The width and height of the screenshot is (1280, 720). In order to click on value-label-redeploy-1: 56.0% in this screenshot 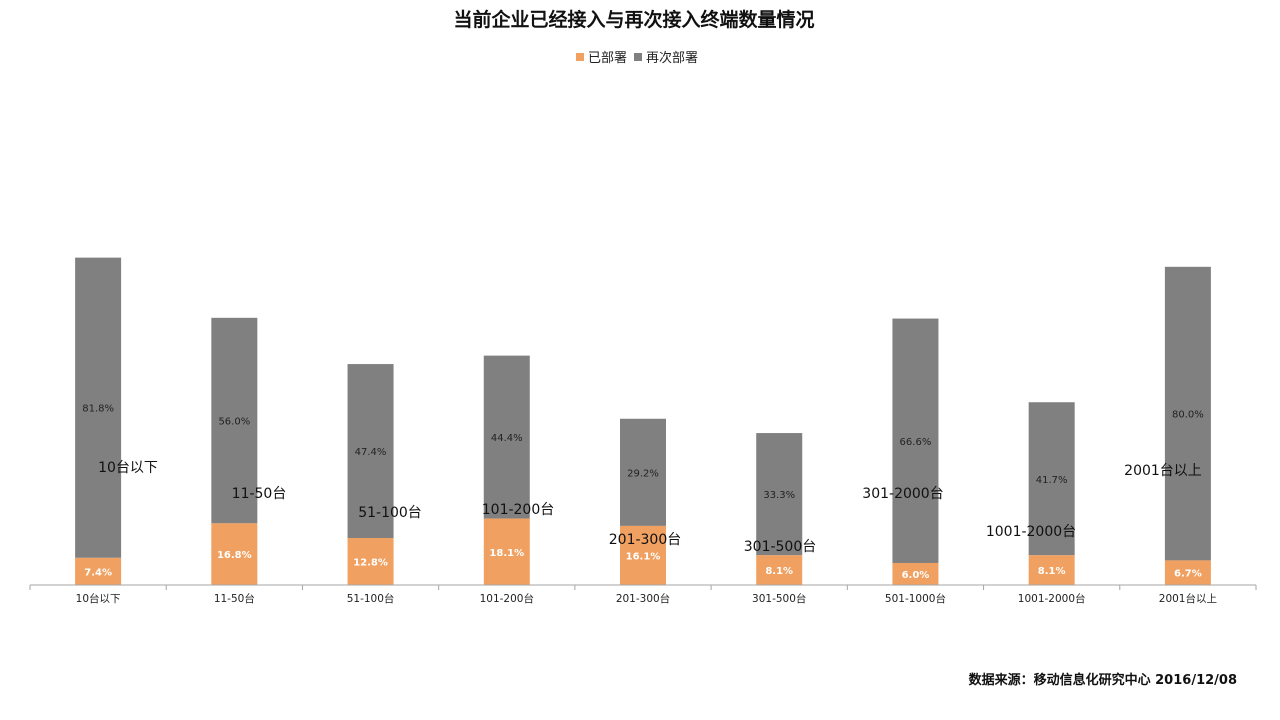, I will do `click(234, 422)`.